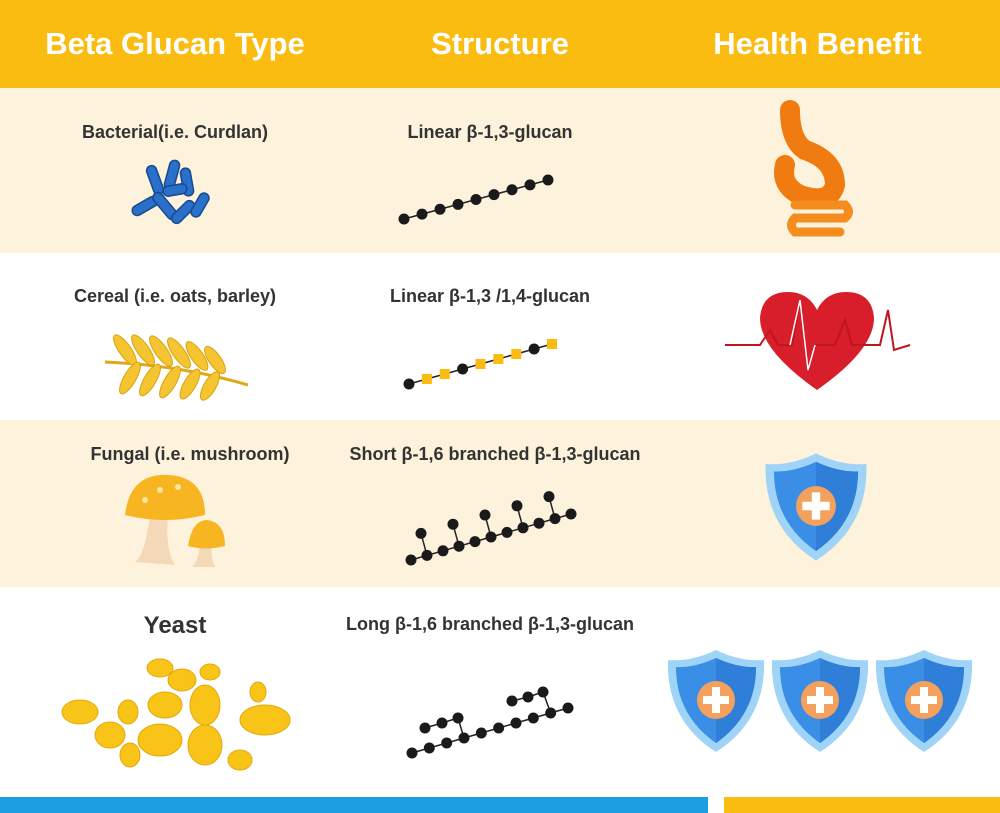 This screenshot has height=813, width=1000. Describe the element at coordinates (354, 805) in the screenshot. I see `footer-bar-blue` at that location.